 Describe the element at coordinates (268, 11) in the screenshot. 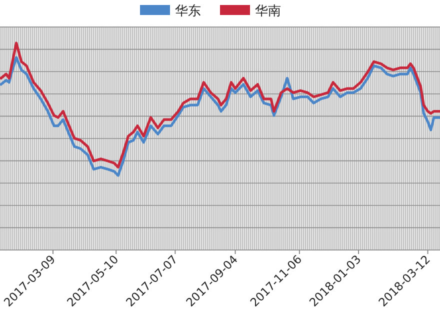

I see `legend-label: 华南` at that location.